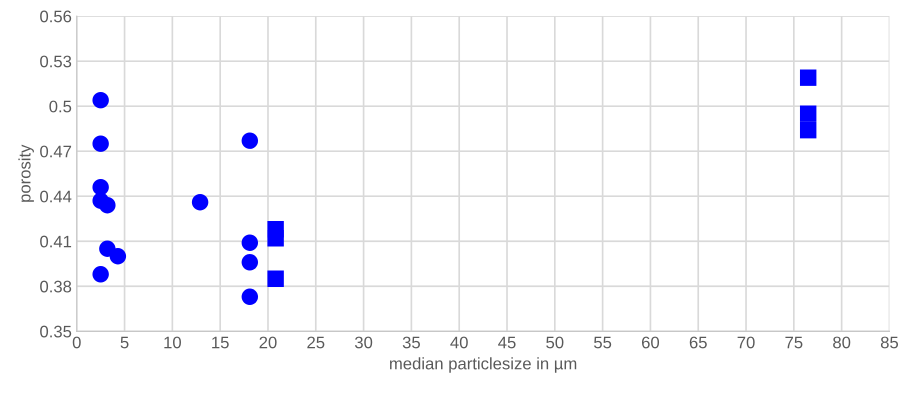 The width and height of the screenshot is (903, 404). I want to click on x-tick-label: 10, so click(172, 342).